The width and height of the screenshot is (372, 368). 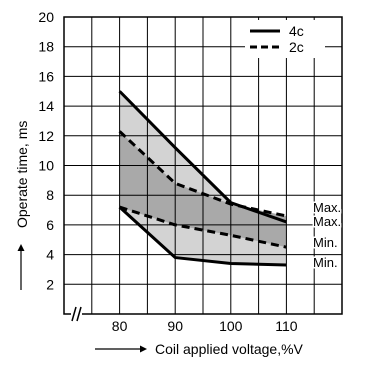 What do you see at coordinates (50, 284) in the screenshot?
I see `y-tick-label: 2` at bounding box center [50, 284].